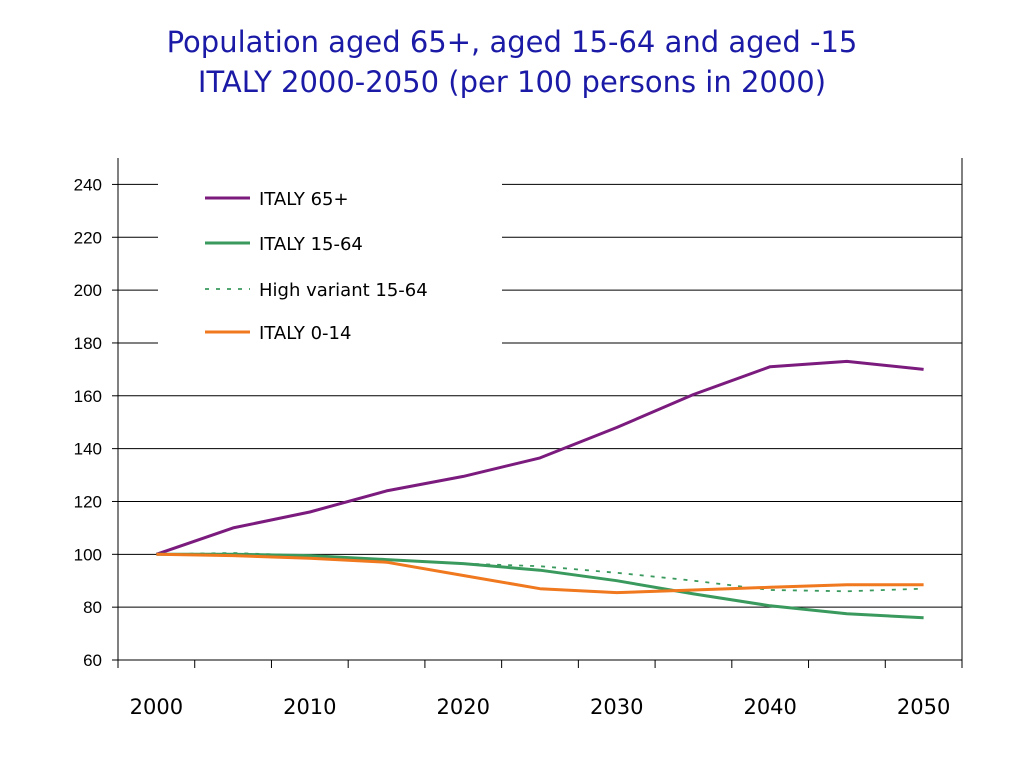 Image resolution: width=1024 pixels, height=768 pixels. Describe the element at coordinates (92, 660) in the screenshot. I see `y-tick-label-60: 60` at that location.